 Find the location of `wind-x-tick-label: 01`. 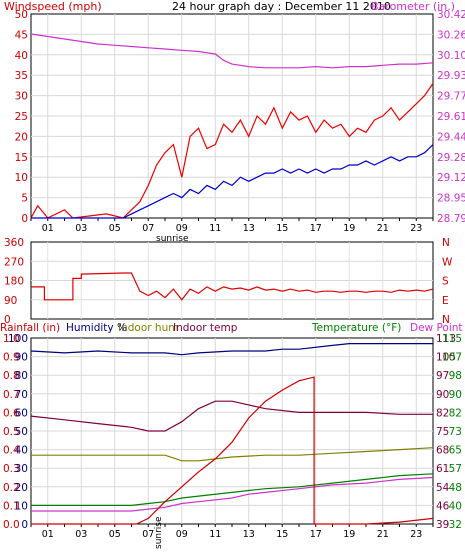

wind-x-tick-label: 01 is located at coordinates (48, 228).